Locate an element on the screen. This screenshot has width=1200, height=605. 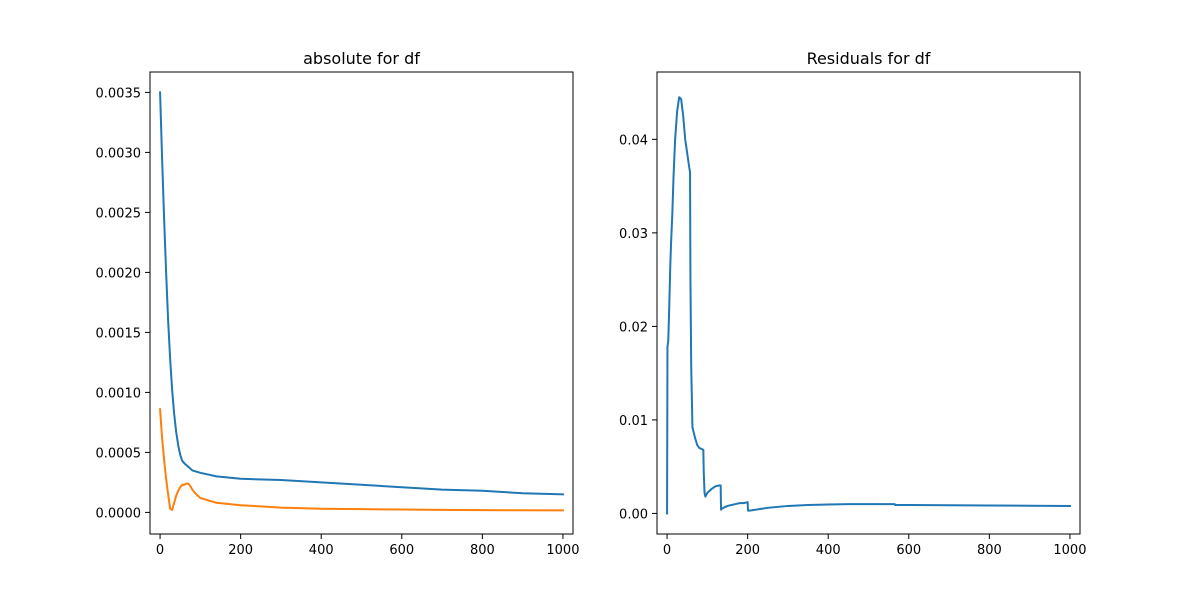
y-tick-label: 0.0015 is located at coordinates (119, 333).